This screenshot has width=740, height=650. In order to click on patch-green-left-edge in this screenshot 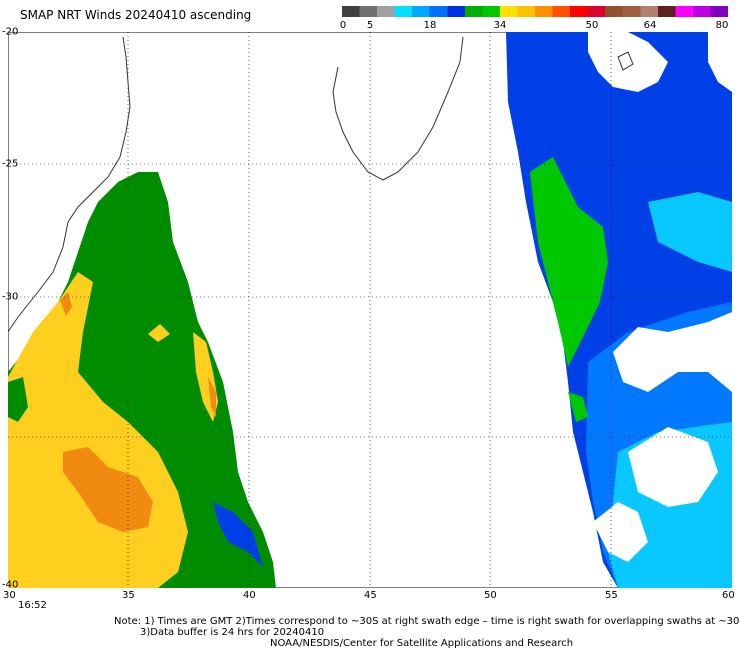, I will do `click(18, 399)`.